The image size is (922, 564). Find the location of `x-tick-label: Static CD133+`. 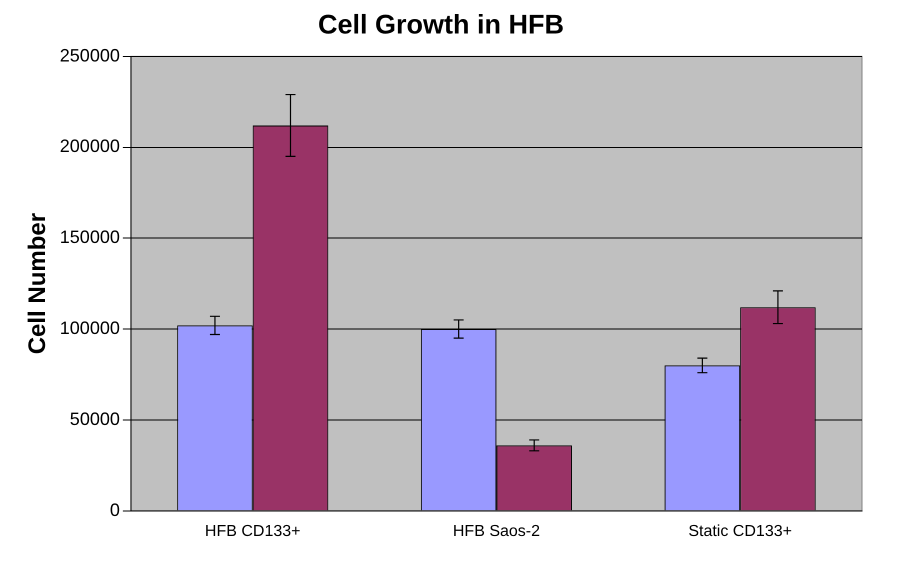

x-tick-label: Static CD133+ is located at coordinates (740, 531).